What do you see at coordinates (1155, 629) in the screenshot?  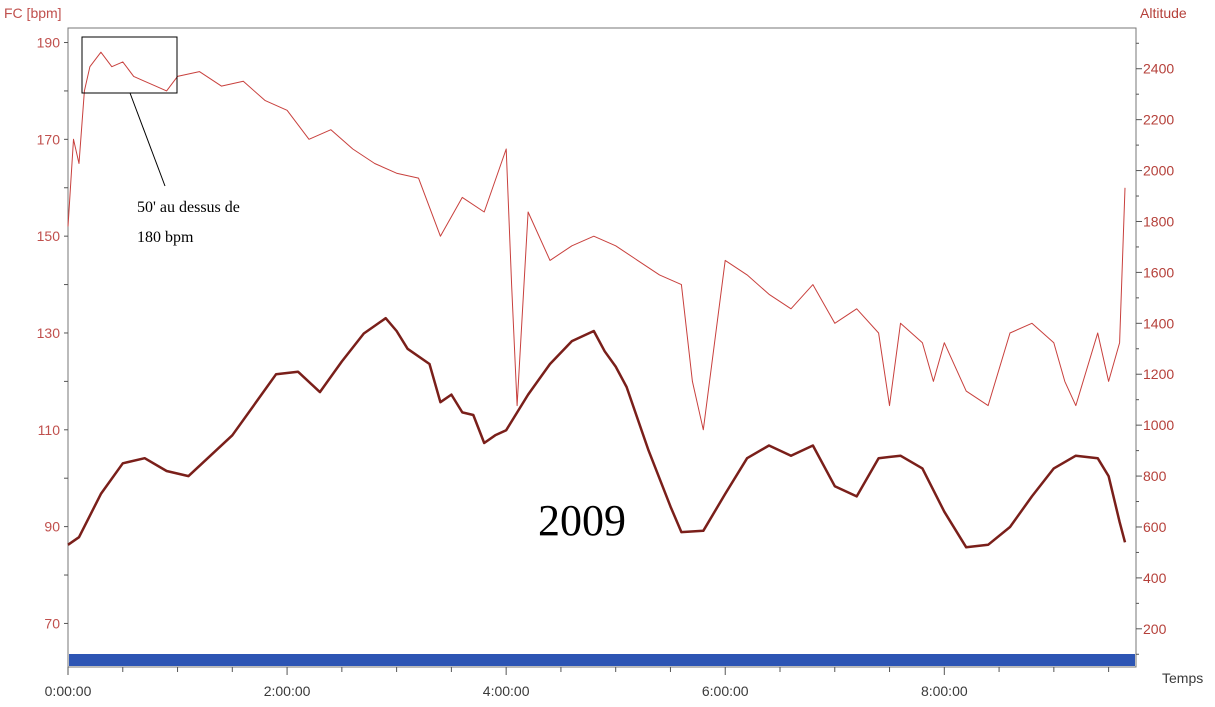 I see `right-tick-label: 200` at bounding box center [1155, 629].